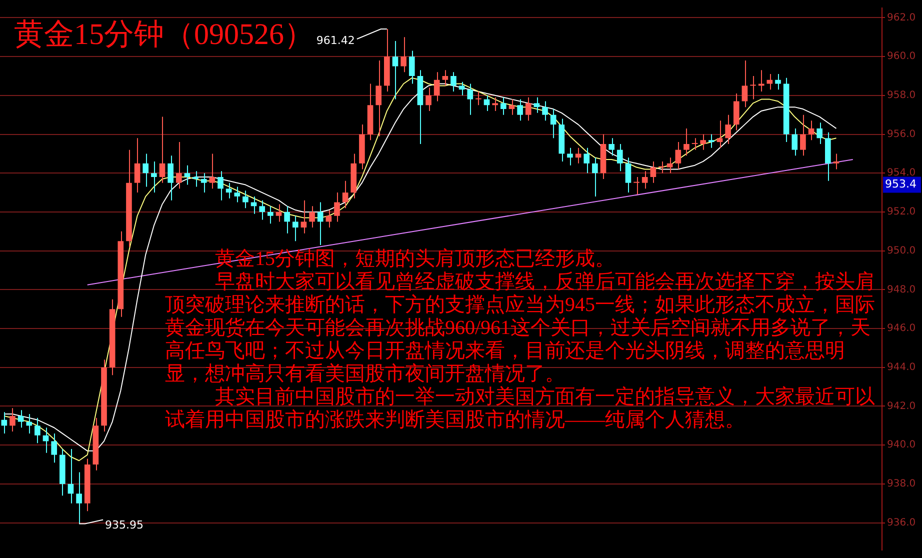 The height and width of the screenshot is (558, 922). What do you see at coordinates (901, 290) in the screenshot?
I see `y-tick-label: 948.0` at bounding box center [901, 290].